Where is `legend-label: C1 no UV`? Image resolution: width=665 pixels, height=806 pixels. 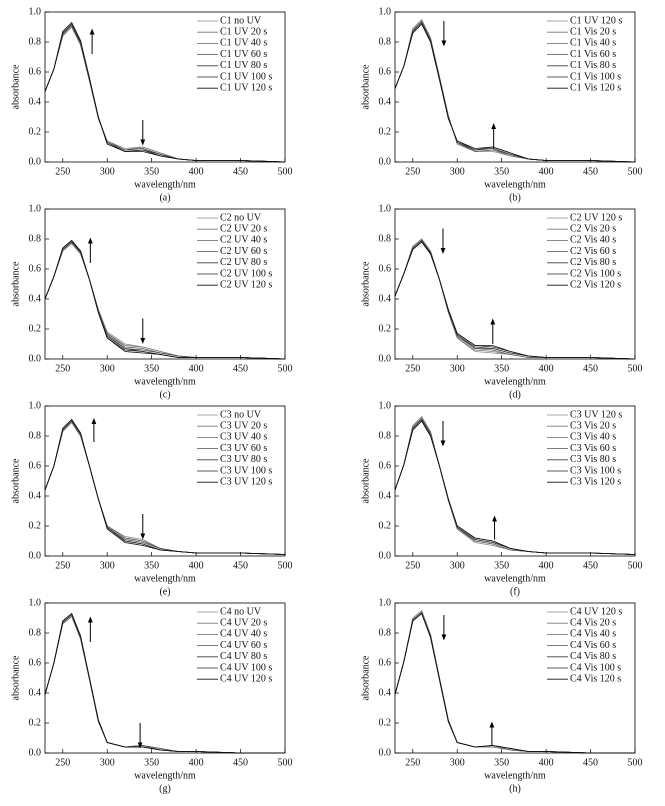
legend-label: C1 no UV is located at coordinates (241, 20).